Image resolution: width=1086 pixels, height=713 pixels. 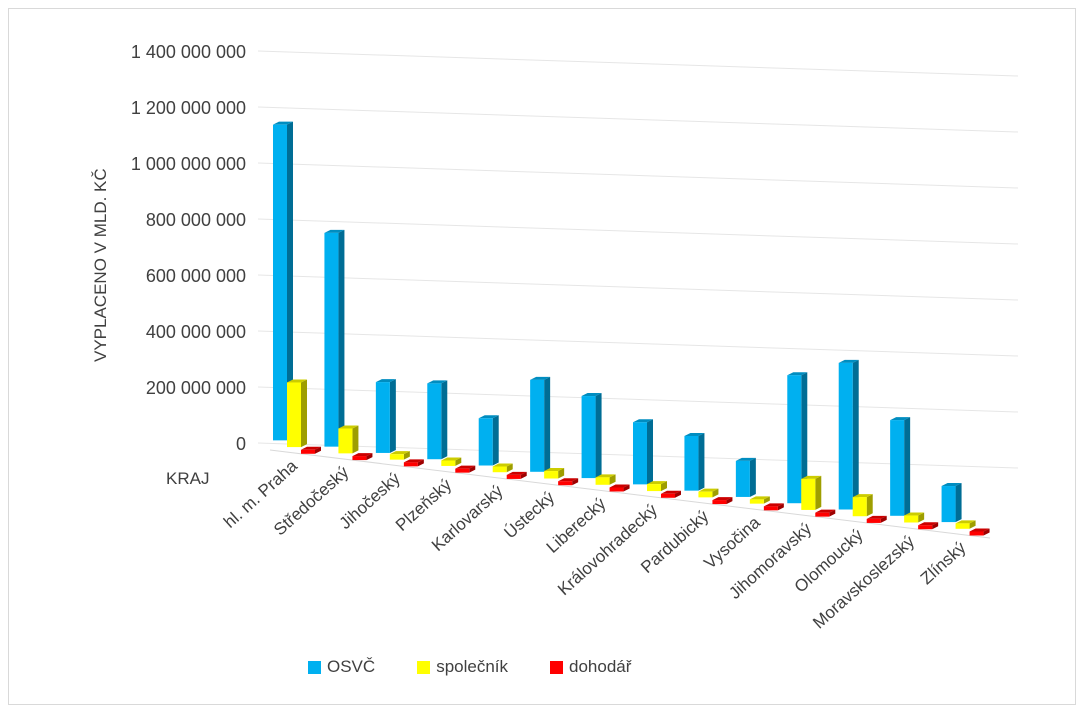 I want to click on legend-item-spolecnik: společník, so click(x=462, y=667).